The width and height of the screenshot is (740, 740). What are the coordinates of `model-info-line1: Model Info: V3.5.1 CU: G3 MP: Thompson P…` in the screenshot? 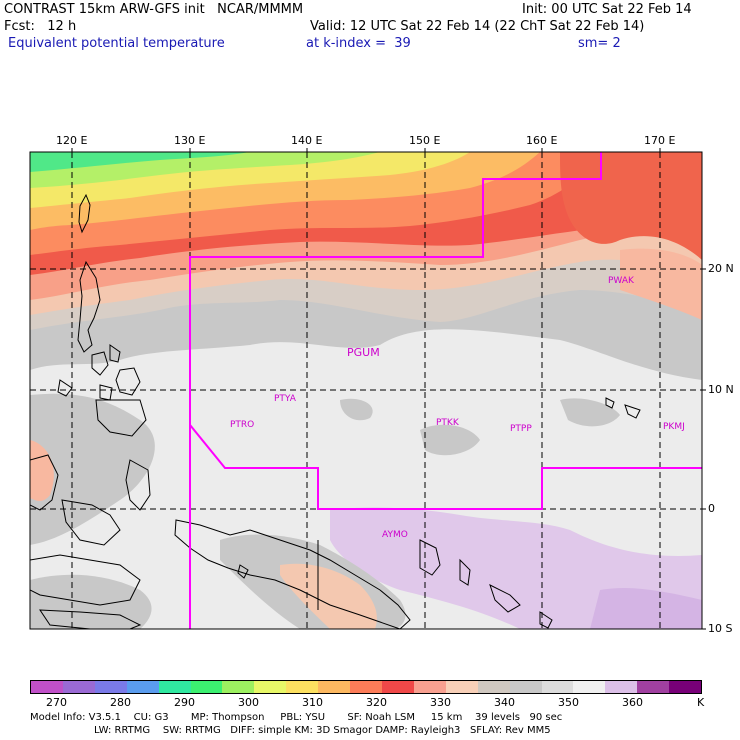 It's located at (296, 717).